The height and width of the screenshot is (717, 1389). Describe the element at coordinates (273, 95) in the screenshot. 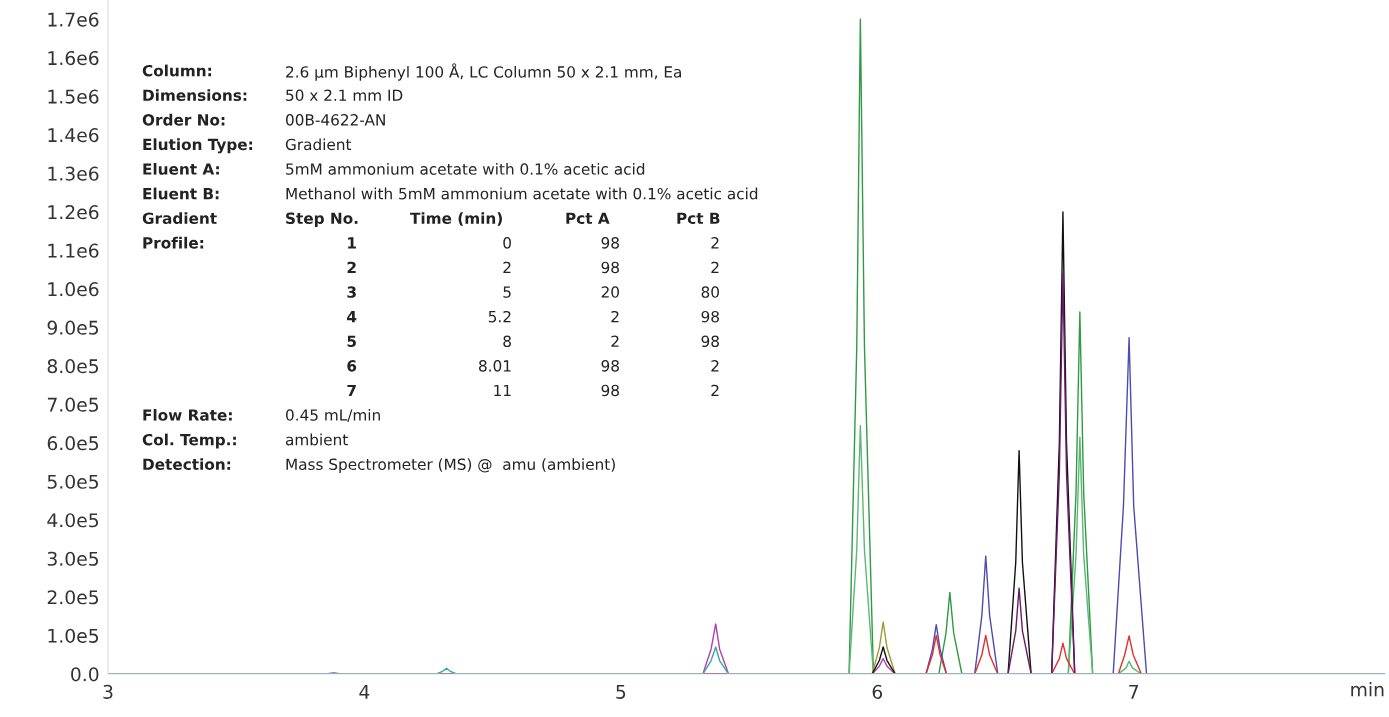

I see `text: Dimensions: 50 x 2.1 mm ID` at that location.